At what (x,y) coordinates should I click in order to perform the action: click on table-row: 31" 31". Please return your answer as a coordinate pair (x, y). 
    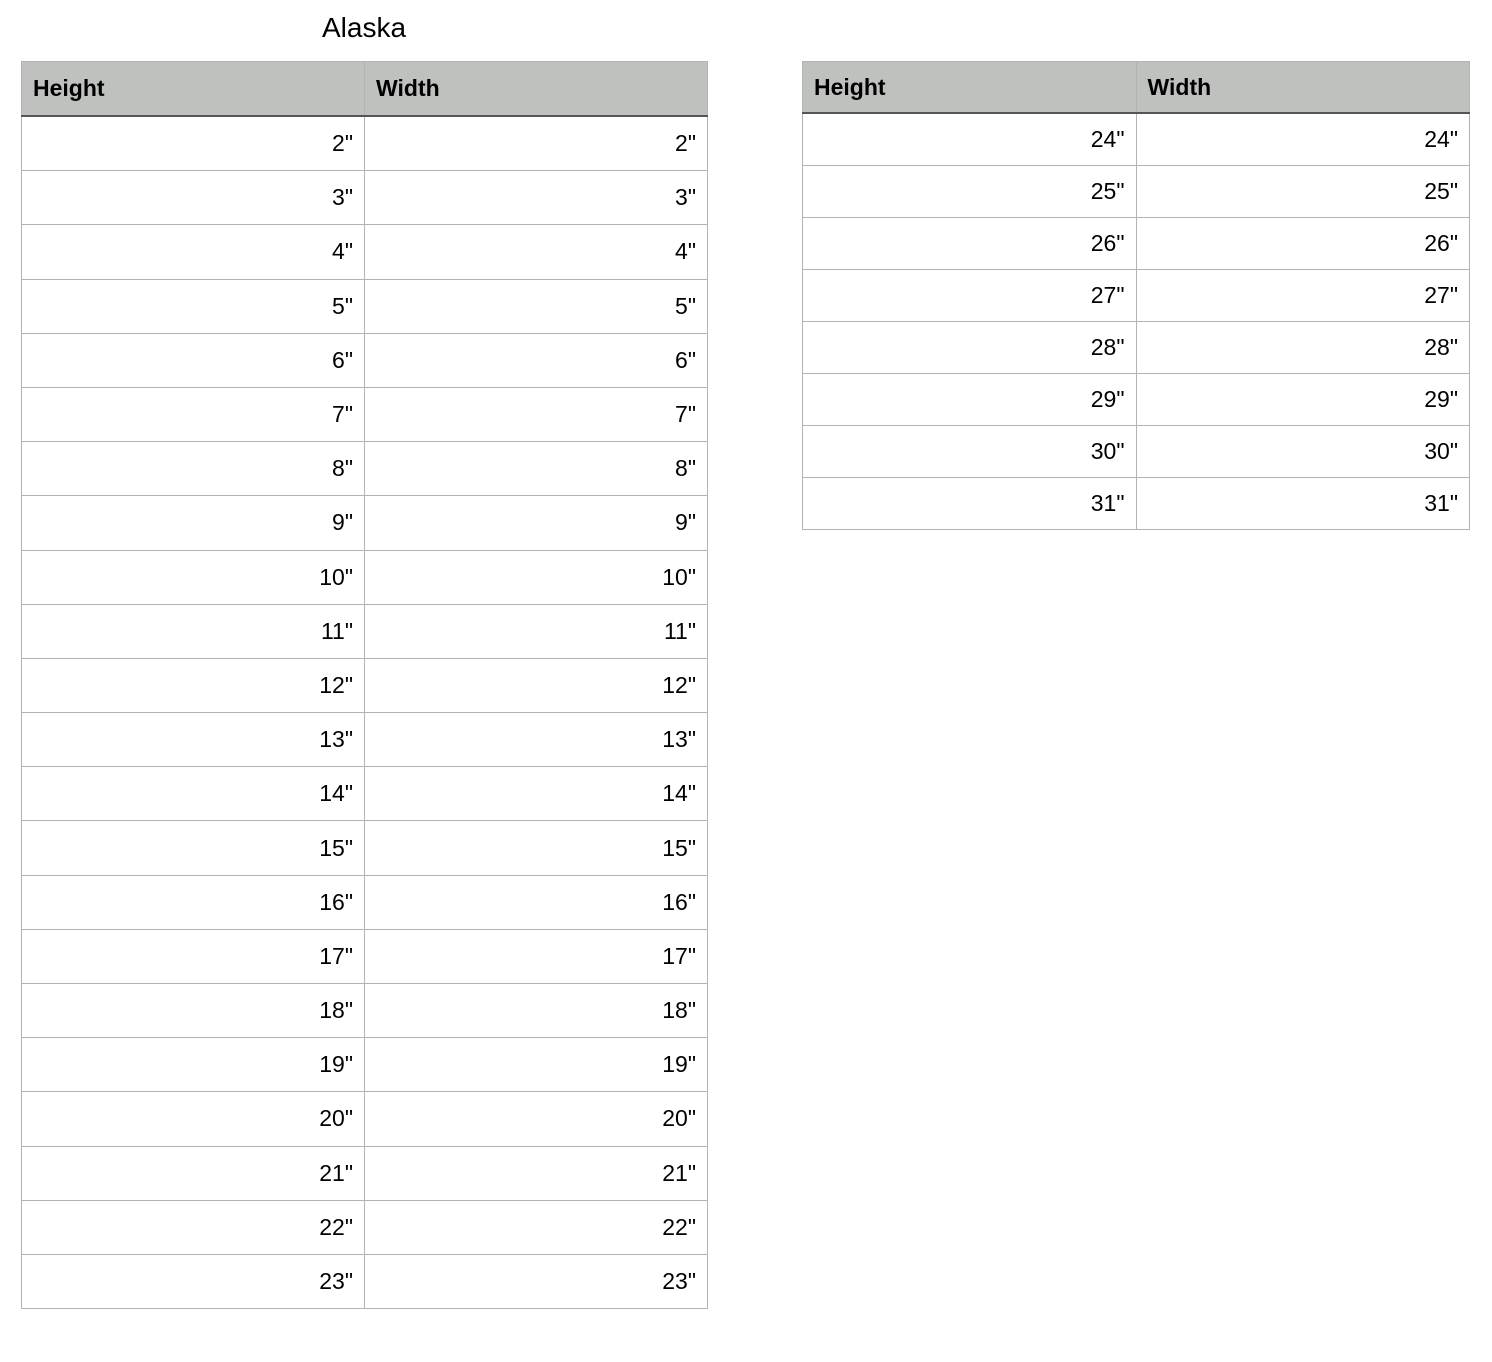
    Looking at the image, I should click on (1136, 503).